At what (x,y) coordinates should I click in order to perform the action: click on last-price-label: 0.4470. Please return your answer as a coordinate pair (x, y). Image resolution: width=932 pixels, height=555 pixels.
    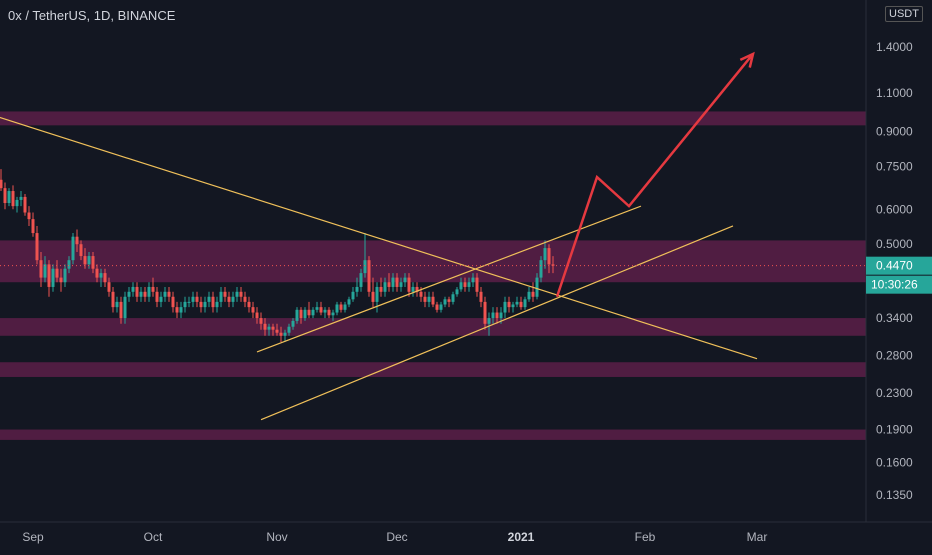
    Looking at the image, I should click on (894, 266).